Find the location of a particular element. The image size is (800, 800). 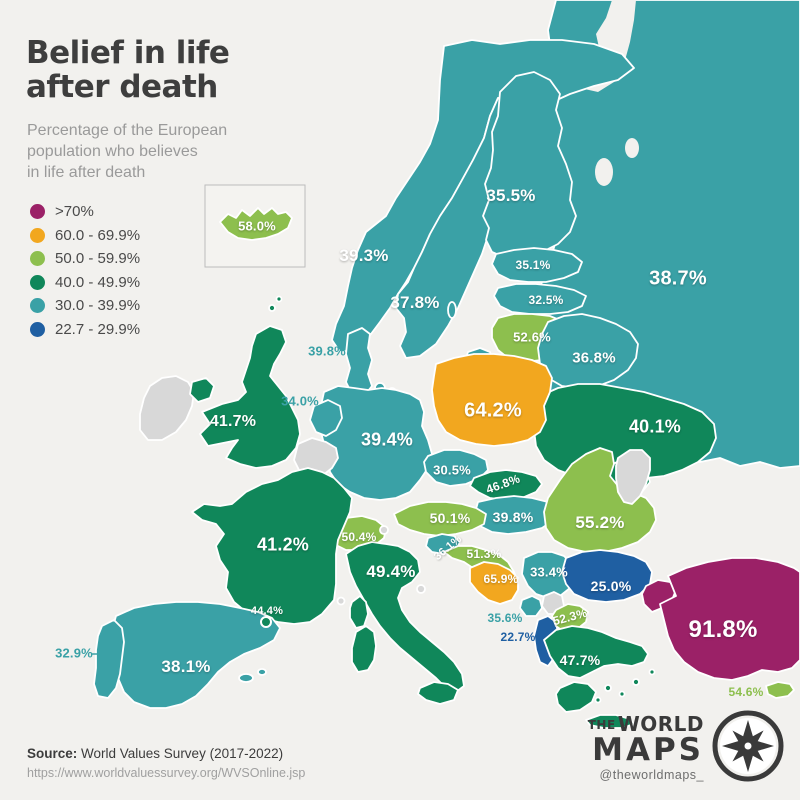

country-finland is located at coordinates (529, 165).